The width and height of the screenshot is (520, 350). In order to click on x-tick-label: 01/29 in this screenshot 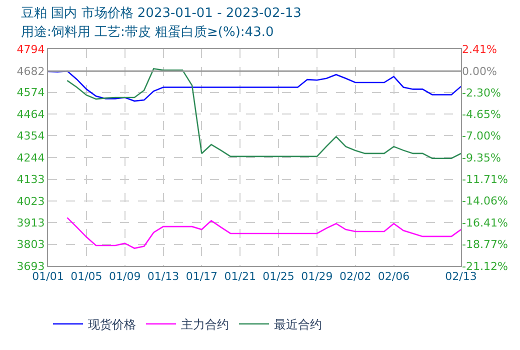, I will do `click(317, 277)`.